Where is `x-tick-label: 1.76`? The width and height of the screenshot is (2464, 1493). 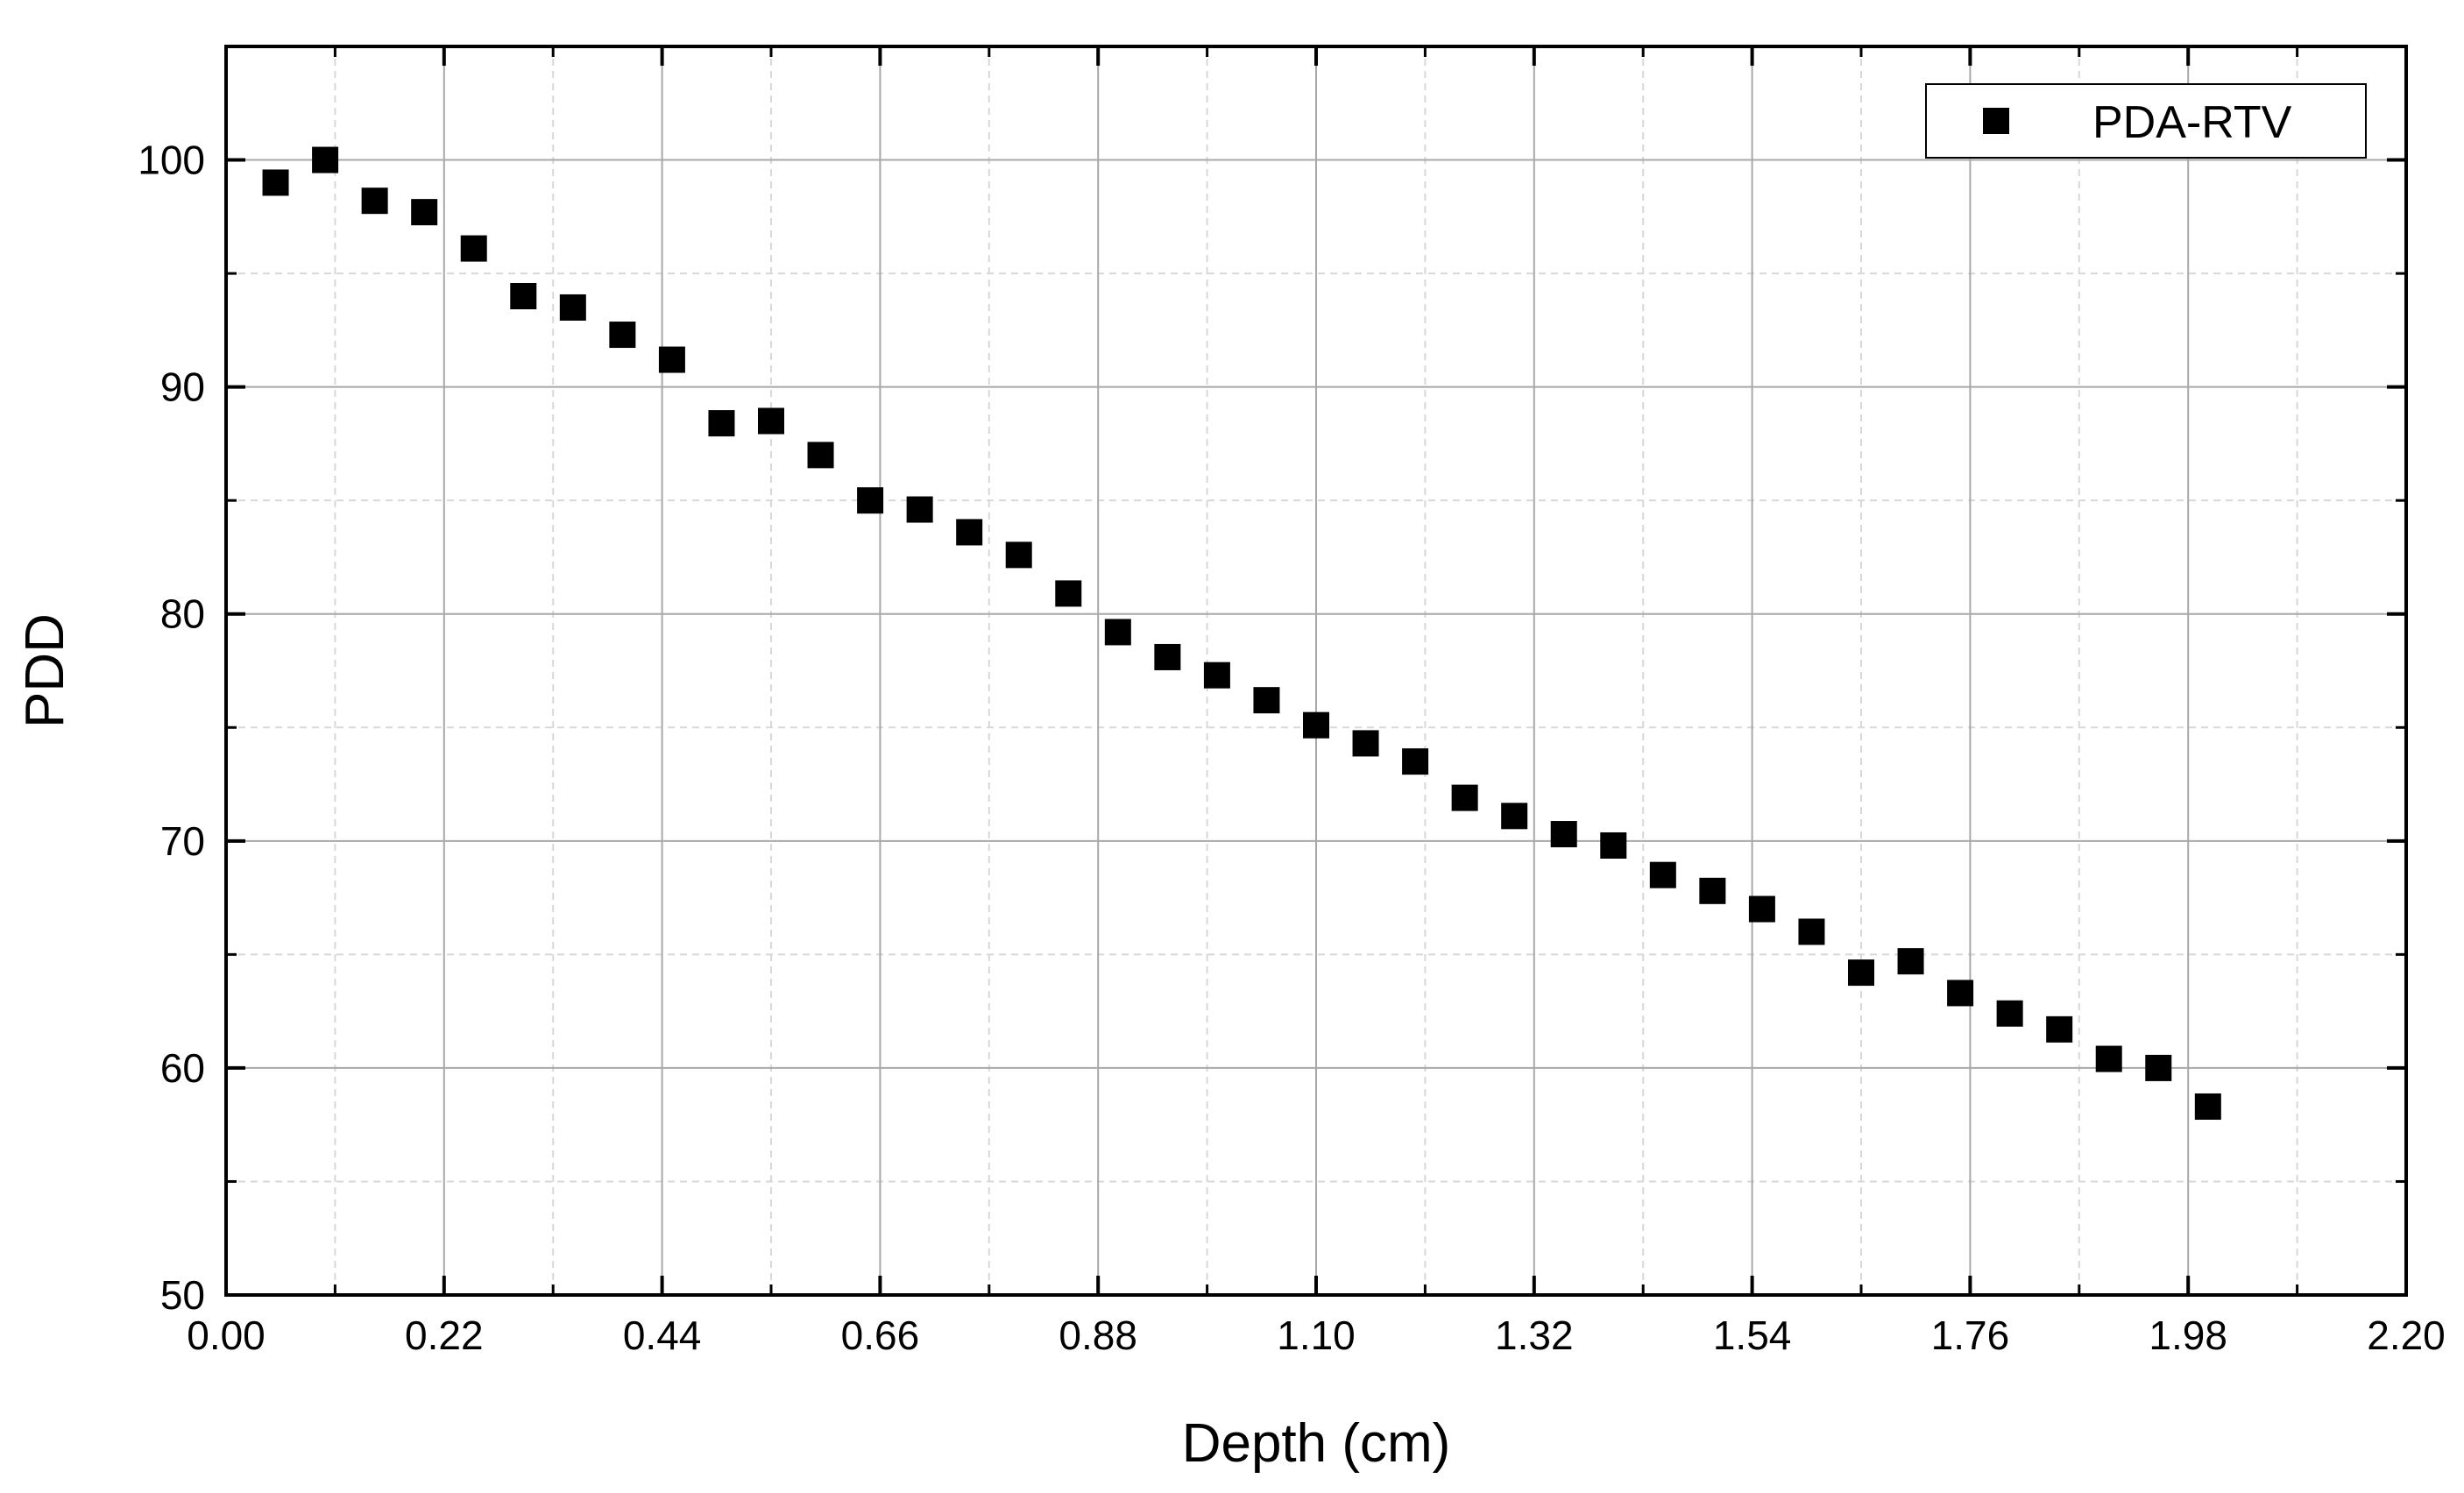
x-tick-label: 1.76 is located at coordinates (1970, 1335).